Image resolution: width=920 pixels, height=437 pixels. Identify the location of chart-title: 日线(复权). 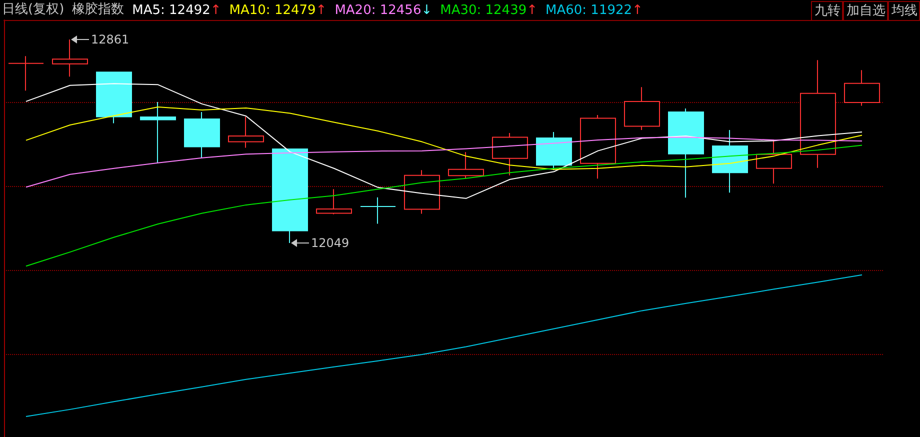
(33, 9).